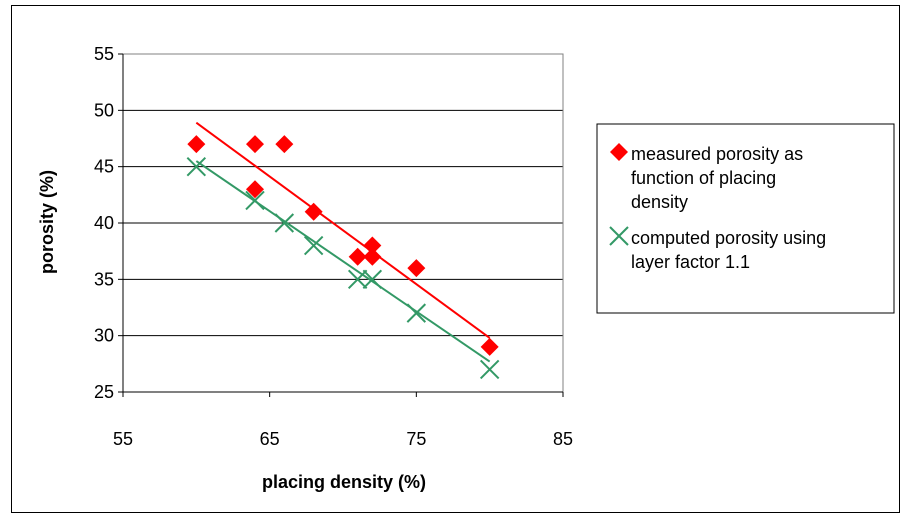 The height and width of the screenshot is (516, 903). Describe the element at coordinates (47, 222) in the screenshot. I see `y-axis-label: porosity (%)` at that location.